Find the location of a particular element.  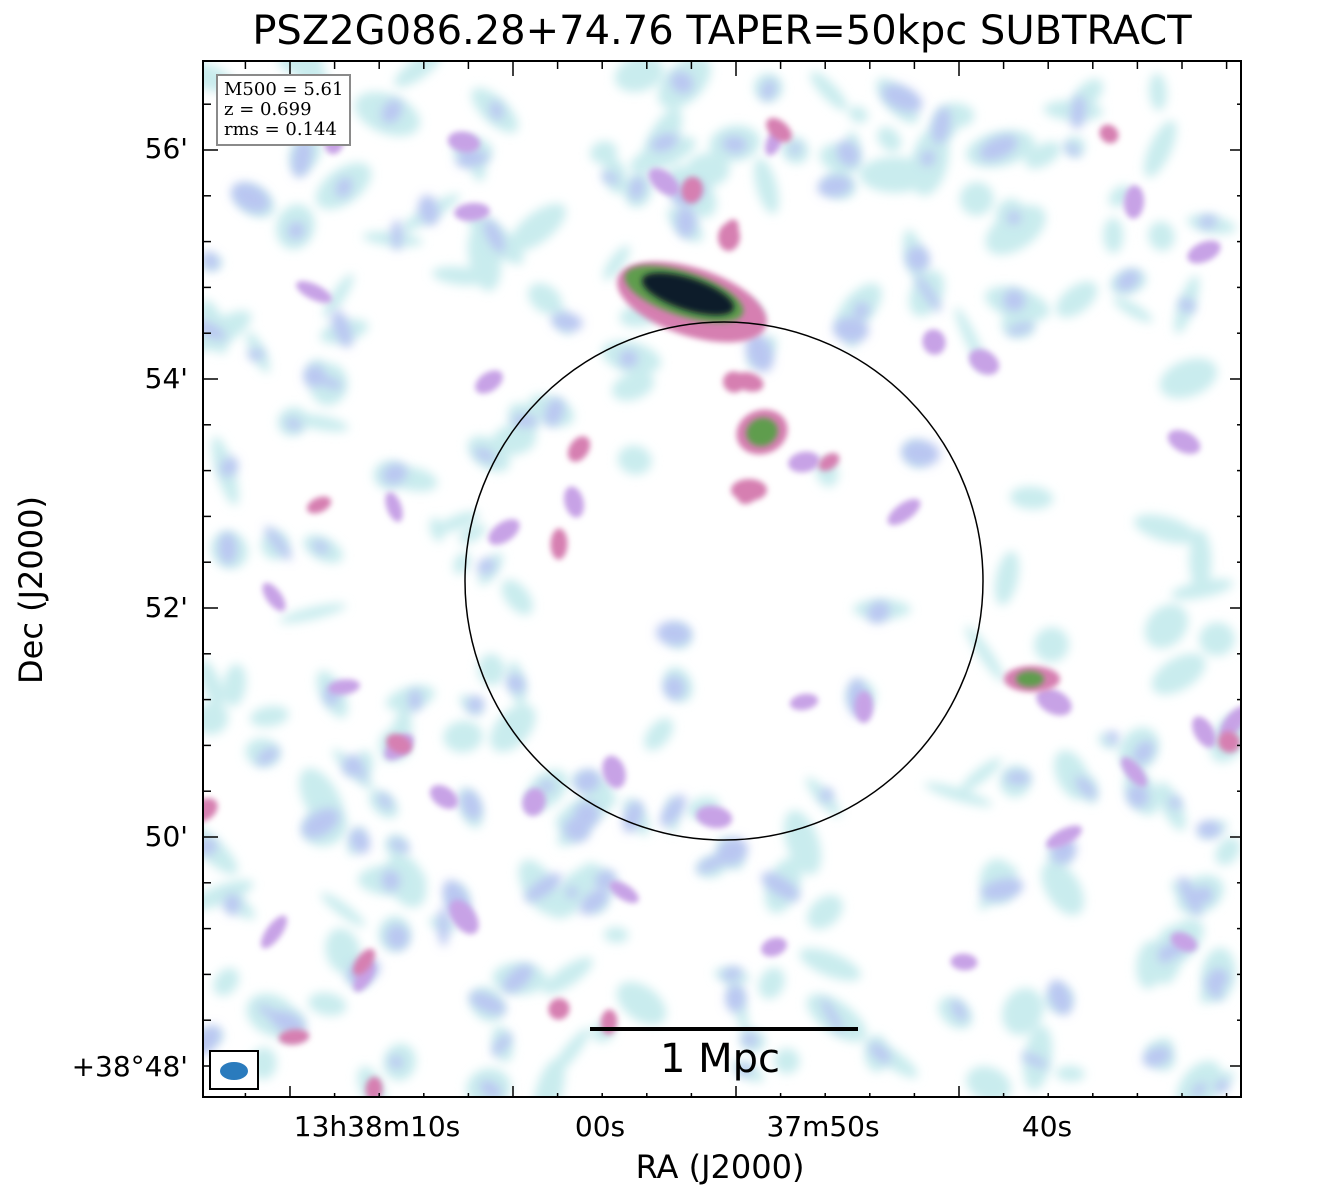

emission-core is located at coordinates (688, 294).